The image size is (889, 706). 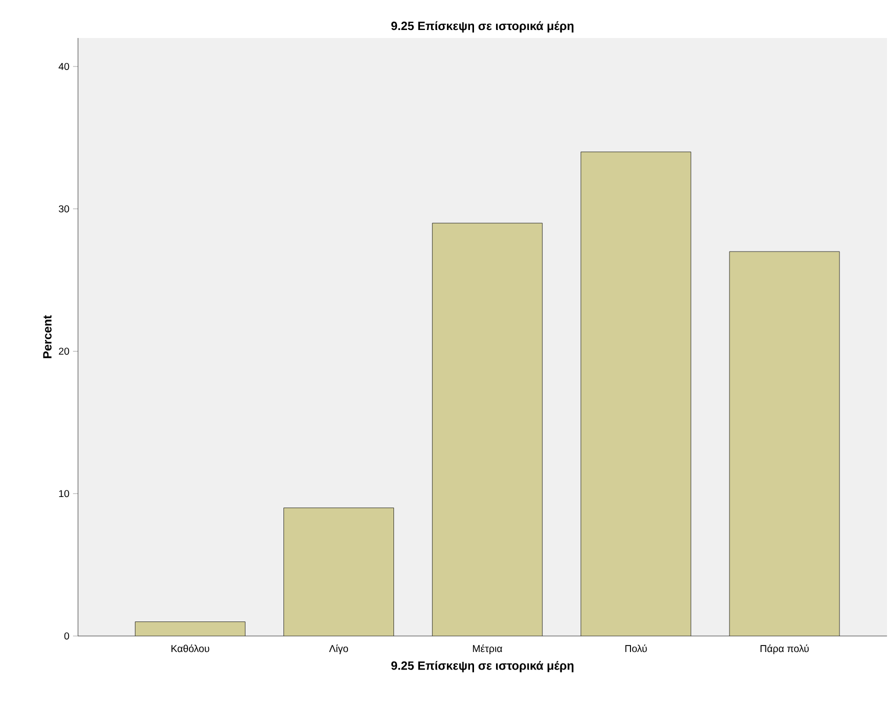 I want to click on x-axis-title: 9.25 Επίσκεψη σε ιστορικά μέρη, so click(x=482, y=666).